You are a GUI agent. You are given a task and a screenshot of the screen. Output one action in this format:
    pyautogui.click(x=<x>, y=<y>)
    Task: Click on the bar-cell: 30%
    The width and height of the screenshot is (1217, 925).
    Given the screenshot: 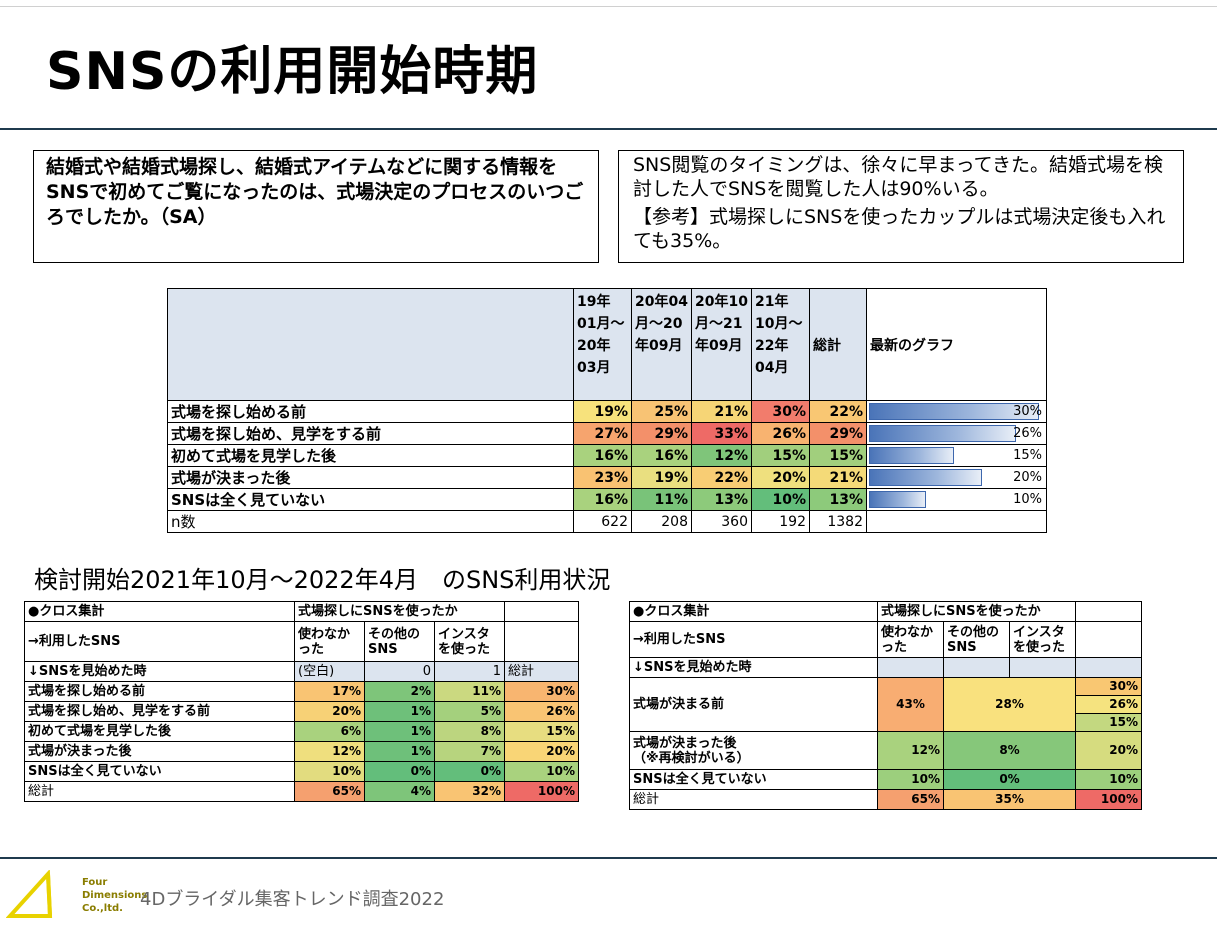 What is the action you would take?
    pyautogui.click(x=956, y=411)
    